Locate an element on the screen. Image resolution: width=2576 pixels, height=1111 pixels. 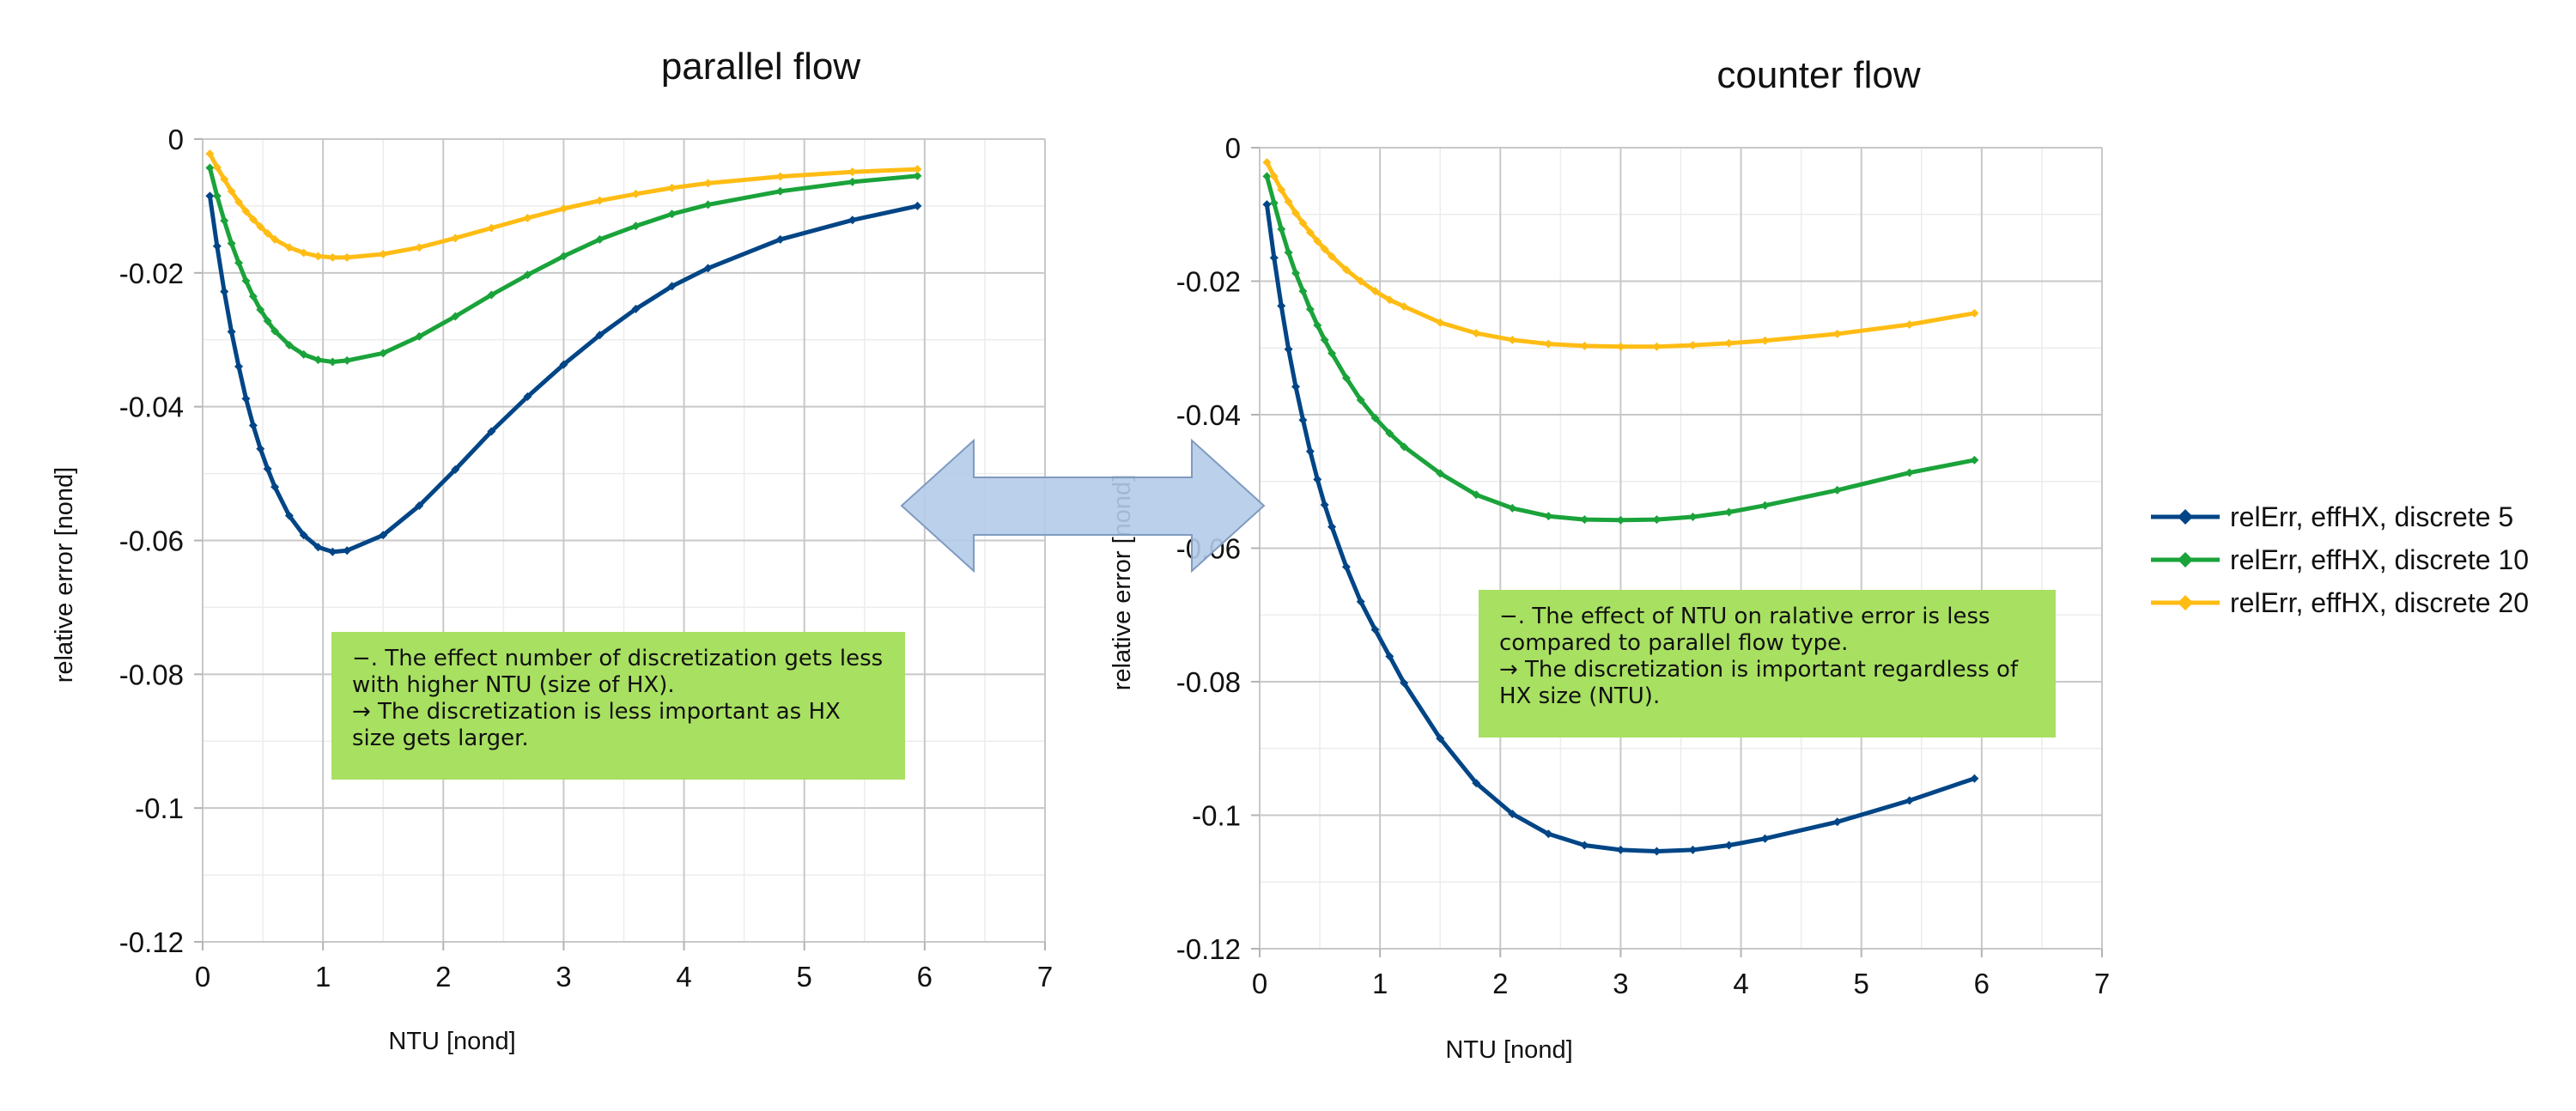
y-tick-label: -0.04 is located at coordinates (151, 407).